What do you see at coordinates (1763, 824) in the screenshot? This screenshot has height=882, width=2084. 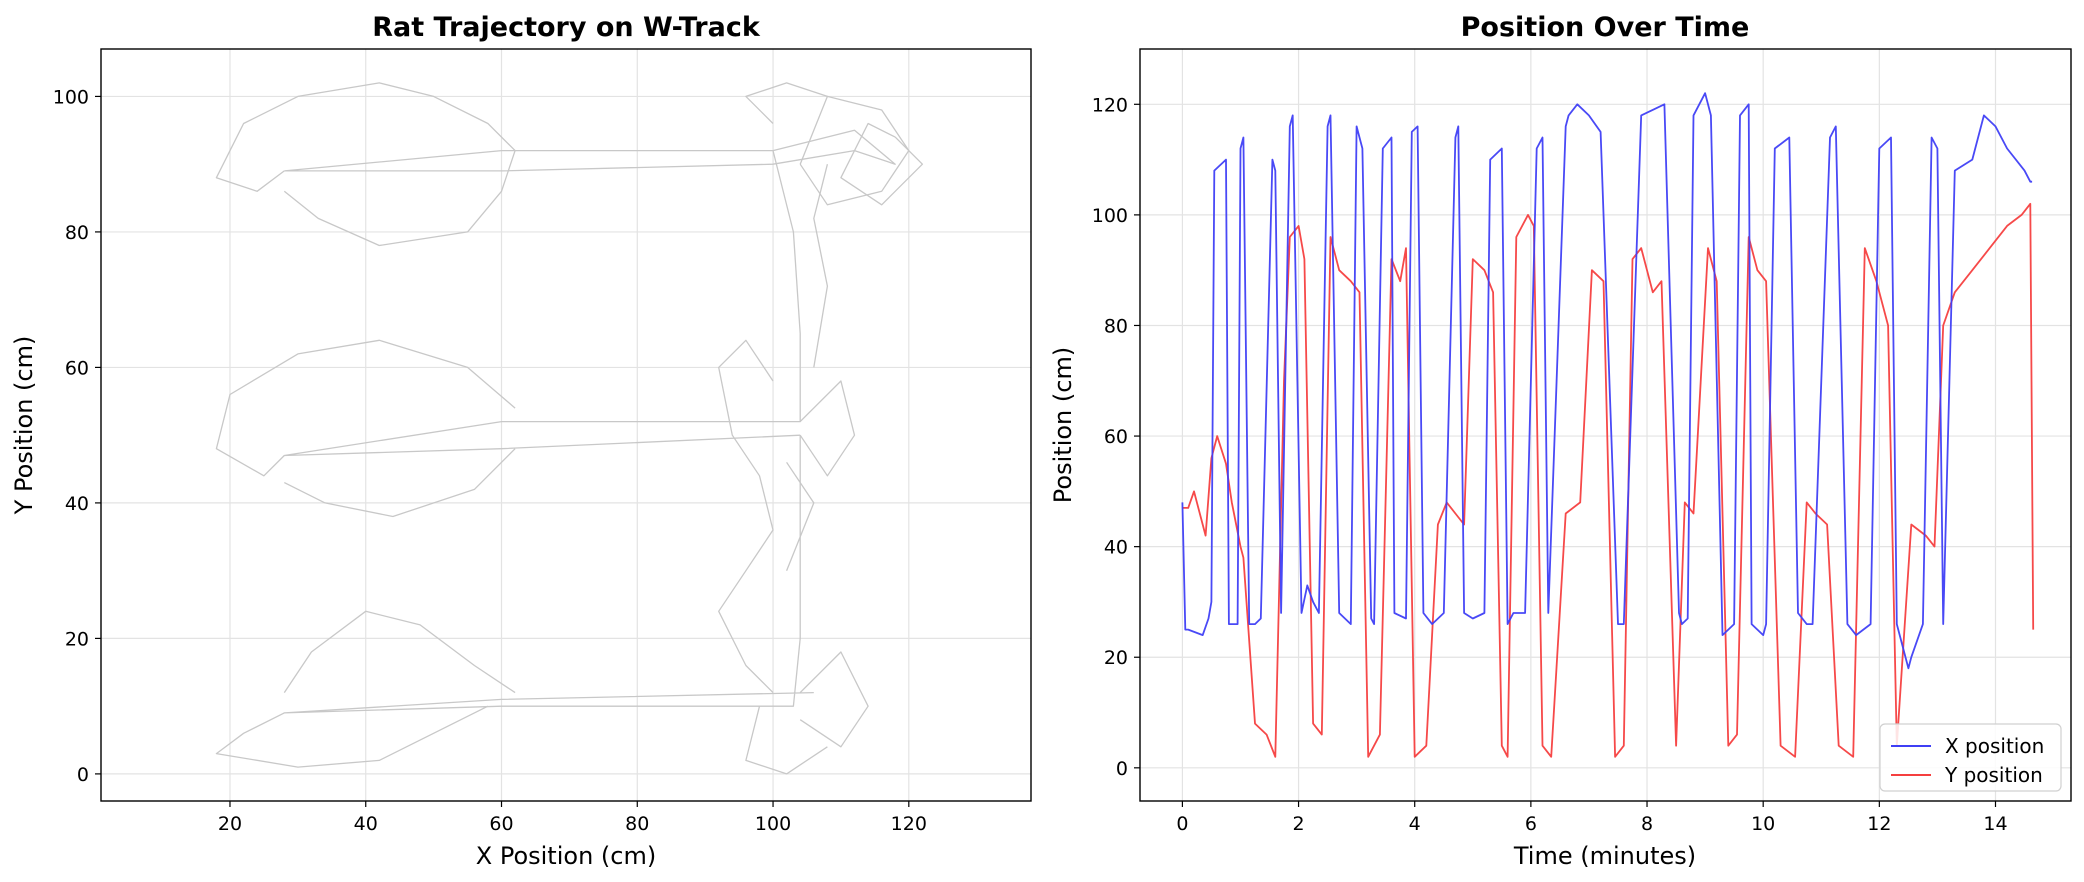 I see `x-tick-label: 10` at bounding box center [1763, 824].